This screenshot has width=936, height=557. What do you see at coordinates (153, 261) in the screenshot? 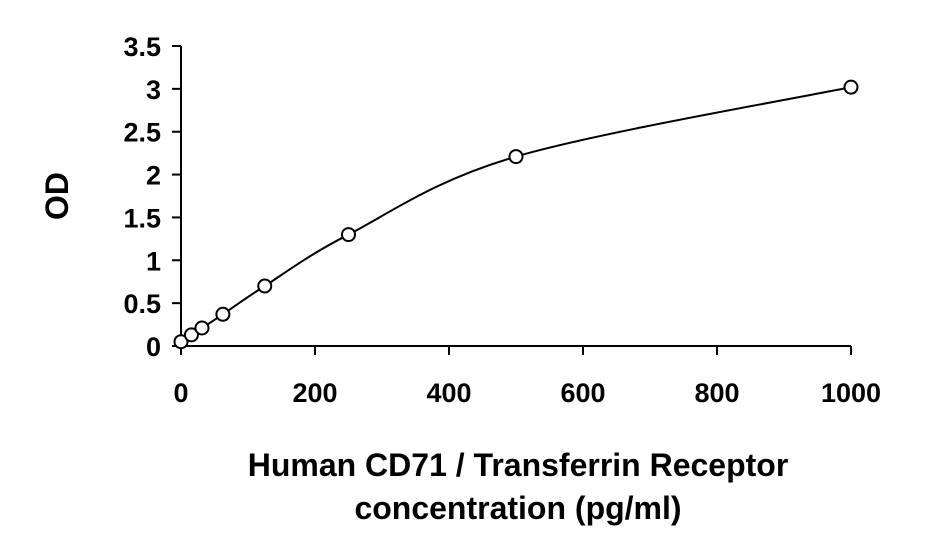
I see `y-tick-label: 1` at bounding box center [153, 261].